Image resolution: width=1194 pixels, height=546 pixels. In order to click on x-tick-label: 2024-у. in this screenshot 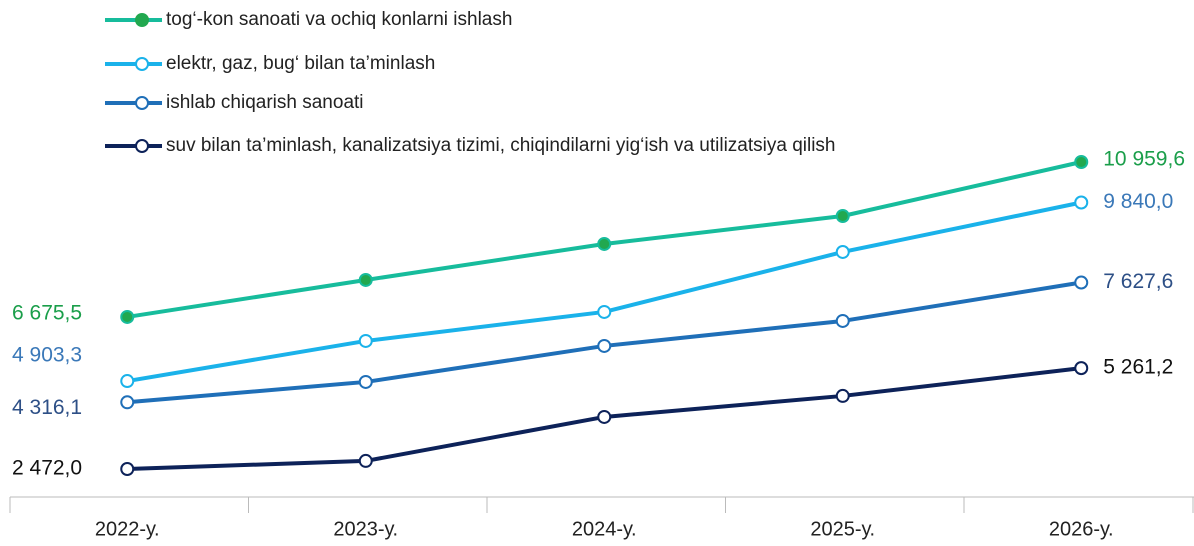, I will do `click(604, 529)`.